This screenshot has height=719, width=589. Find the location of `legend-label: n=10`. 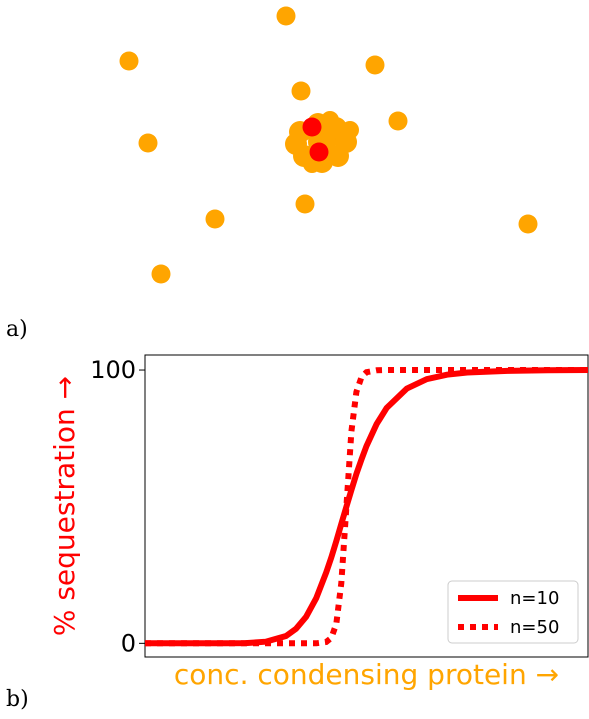

legend-label: n=10 is located at coordinates (534, 598).